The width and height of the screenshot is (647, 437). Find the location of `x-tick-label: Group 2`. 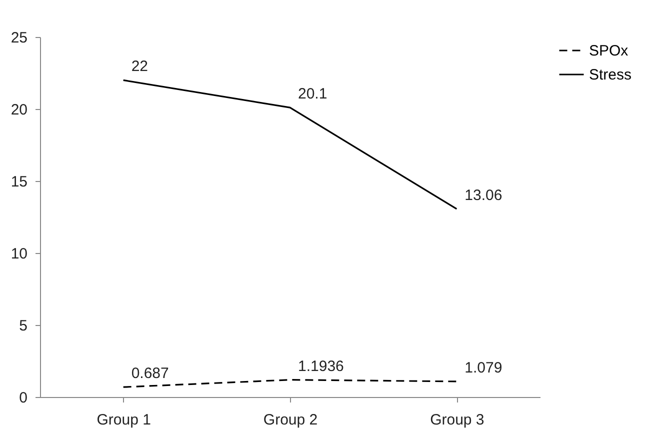

x-tick-label: Group 2 is located at coordinates (290, 420).